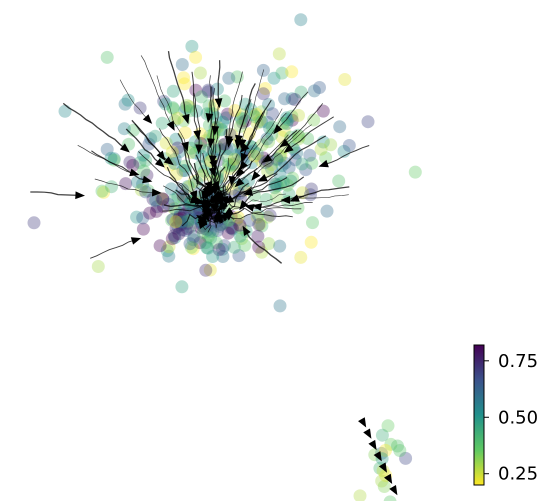  What do you see at coordinates (479, 415) in the screenshot?
I see `colorbar-gradient` at bounding box center [479, 415].